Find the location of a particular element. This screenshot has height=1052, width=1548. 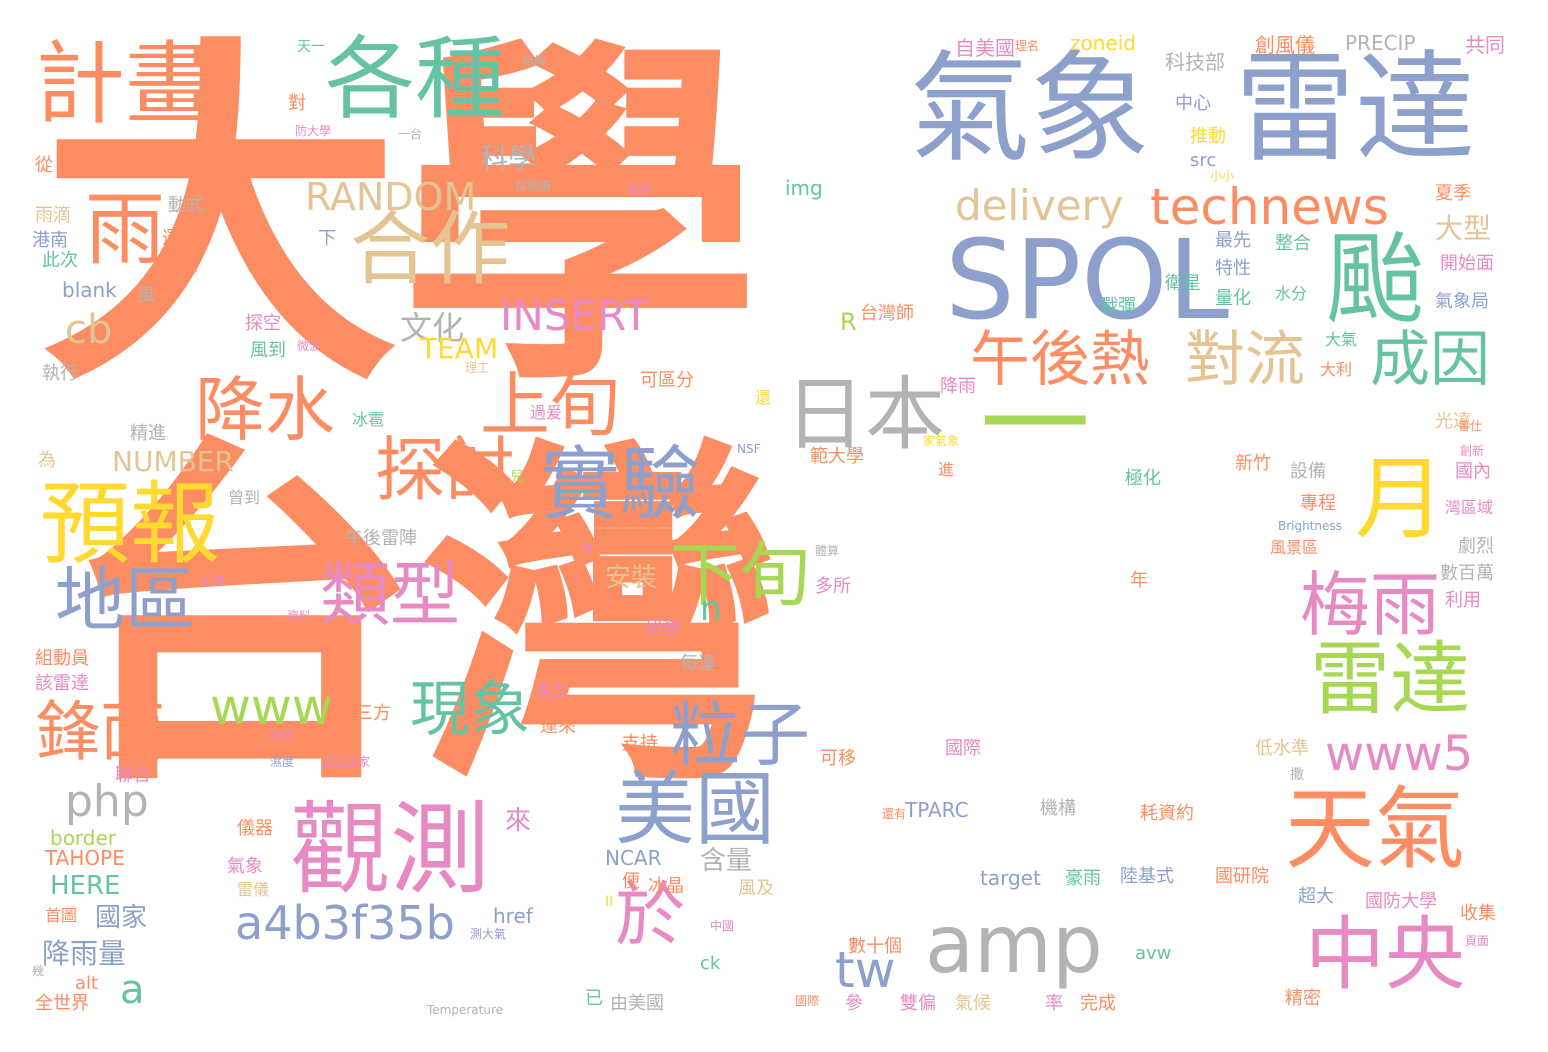

cloud-word: INSERT is located at coordinates (574, 315).